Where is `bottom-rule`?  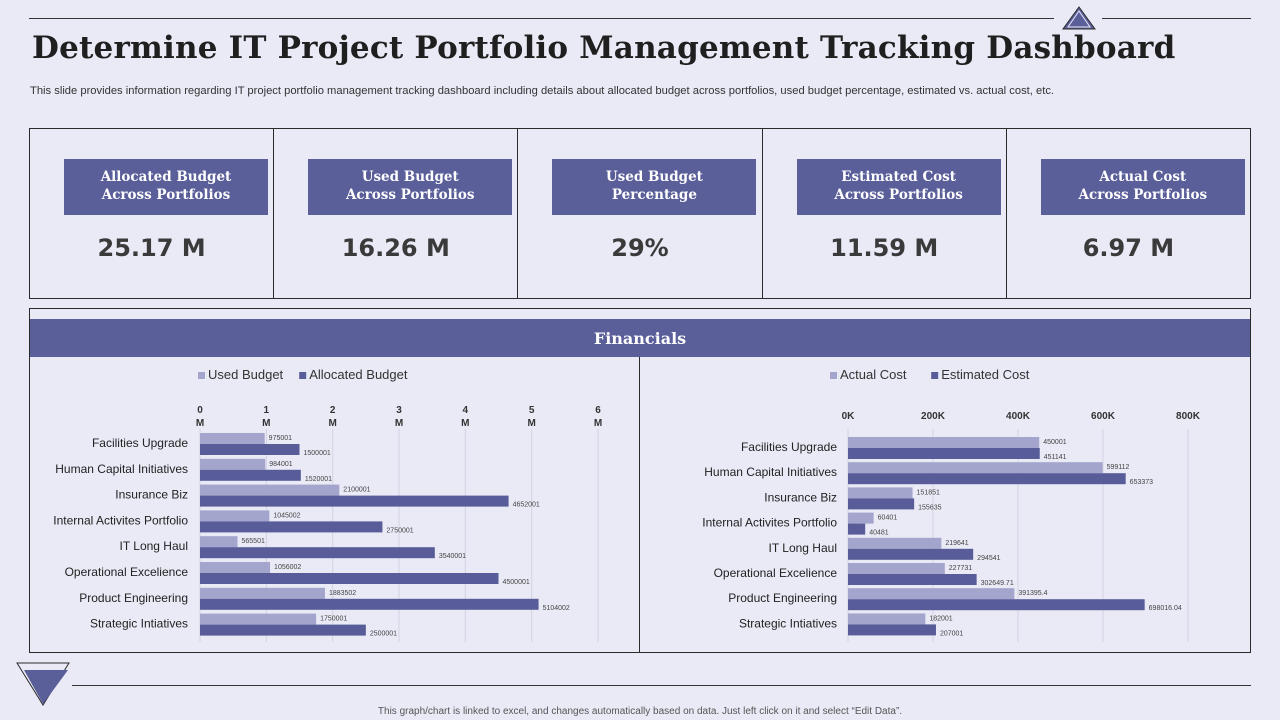
bottom-rule is located at coordinates (661, 685).